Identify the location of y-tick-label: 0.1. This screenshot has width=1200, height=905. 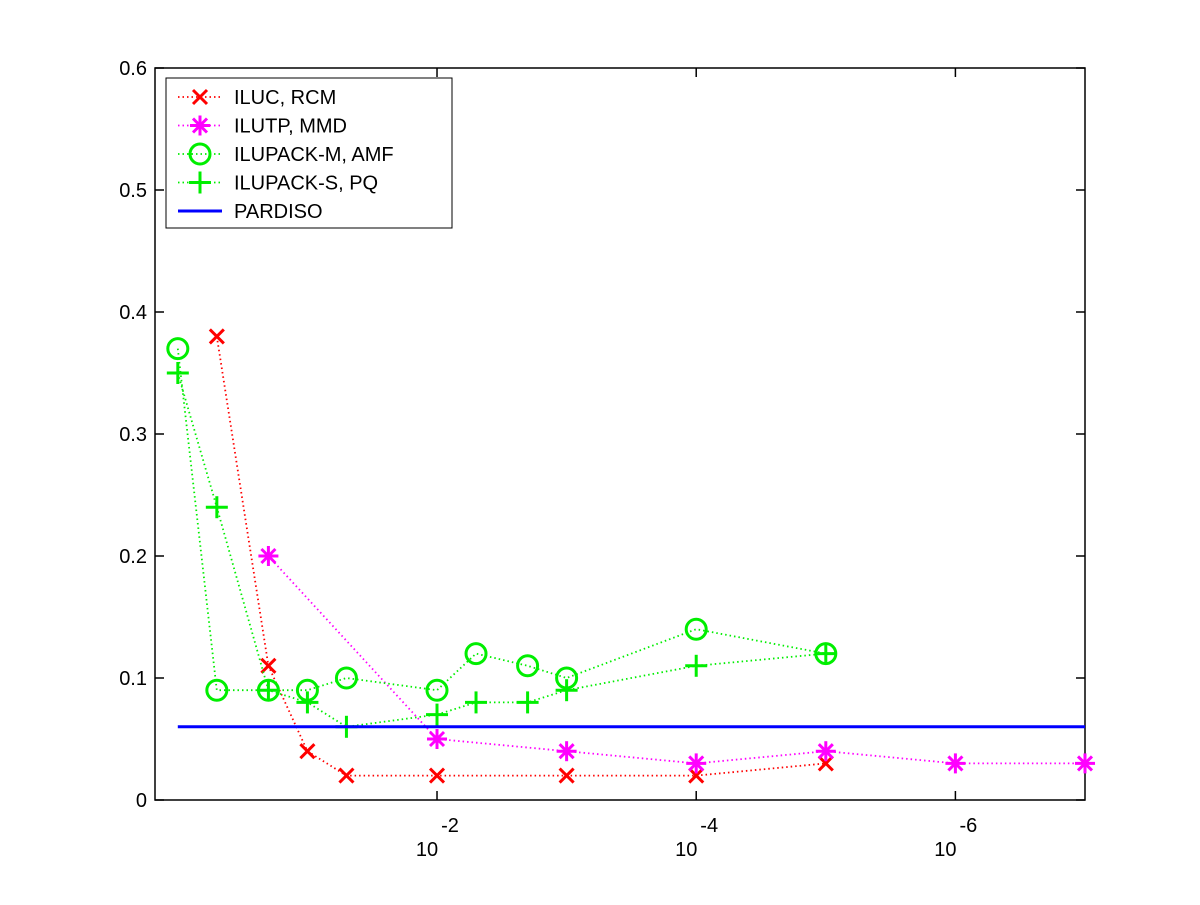
(133, 679).